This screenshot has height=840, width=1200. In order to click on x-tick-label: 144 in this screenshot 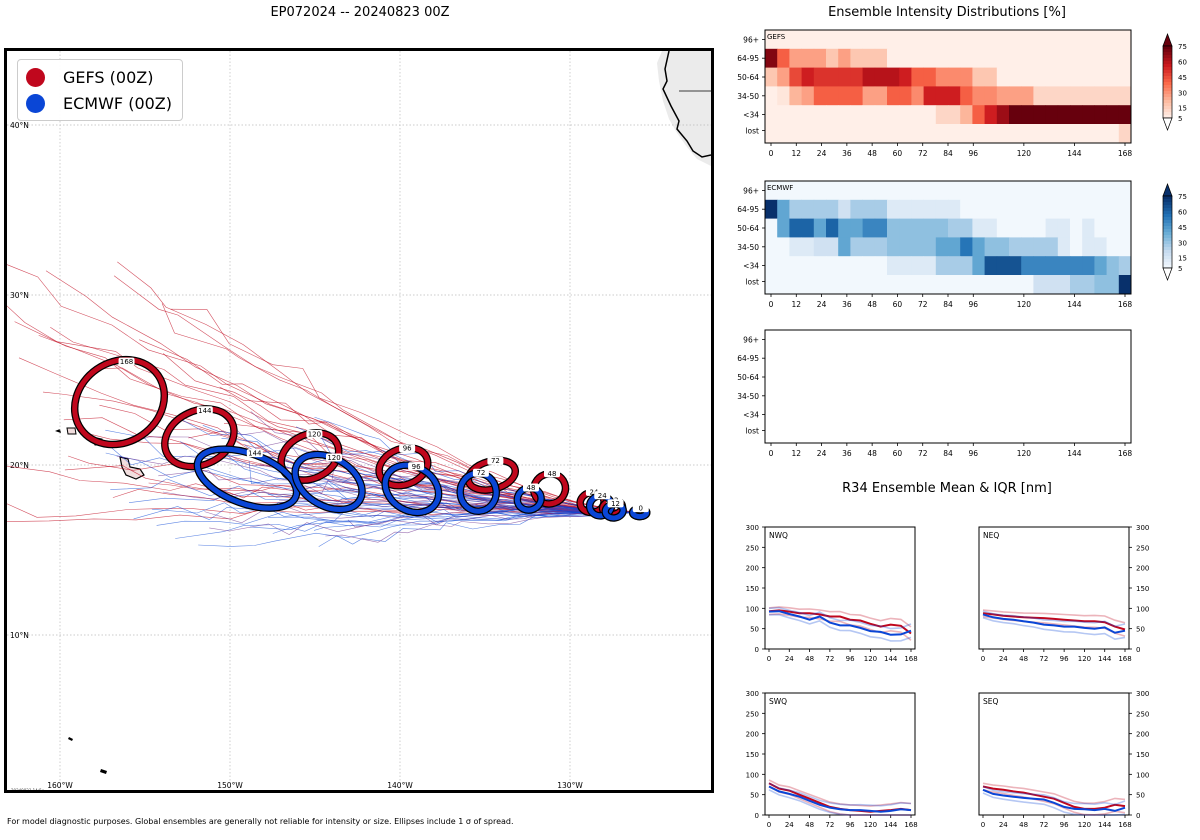, I will do `click(891, 659)`.